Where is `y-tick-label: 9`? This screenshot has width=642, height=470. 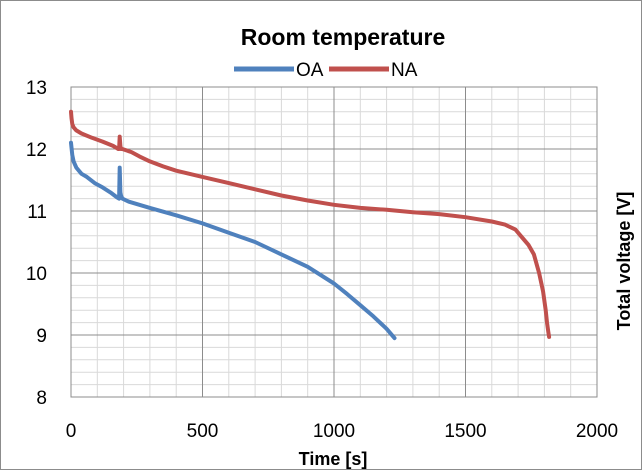
y-tick-label: 9 is located at coordinates (41, 336).